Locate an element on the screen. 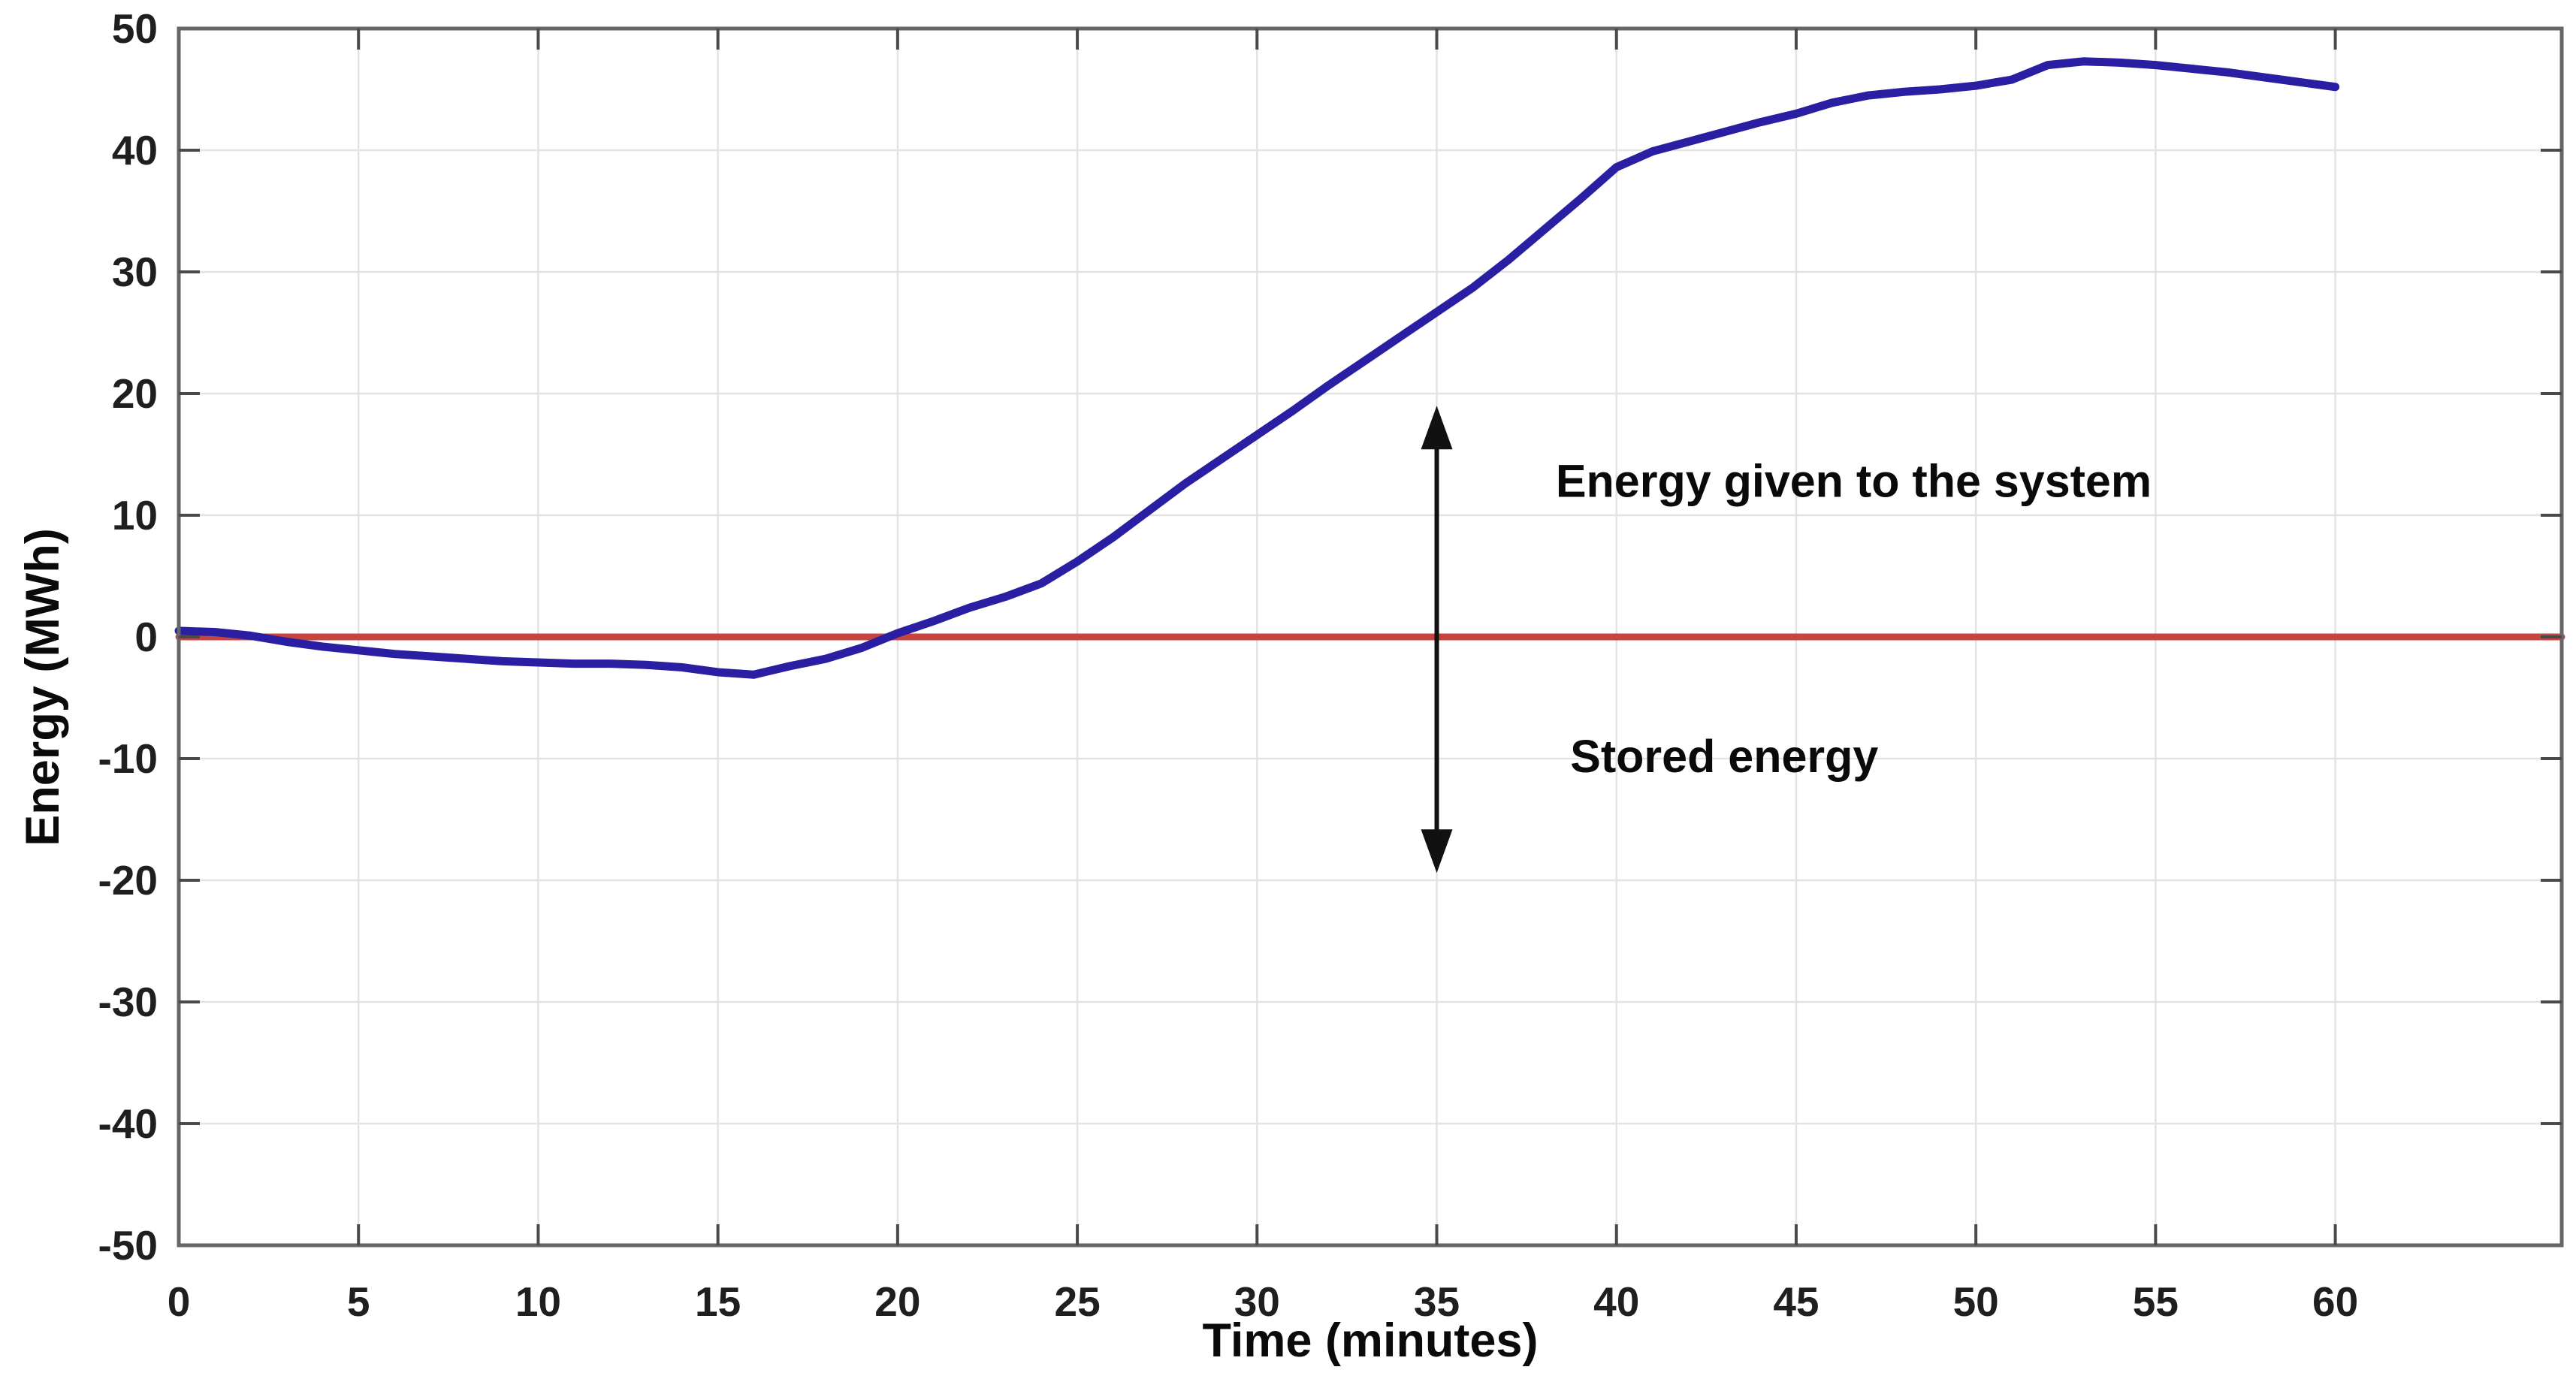 This screenshot has width=2576, height=1391. x-tick-label-50: 50 is located at coordinates (1976, 1301).